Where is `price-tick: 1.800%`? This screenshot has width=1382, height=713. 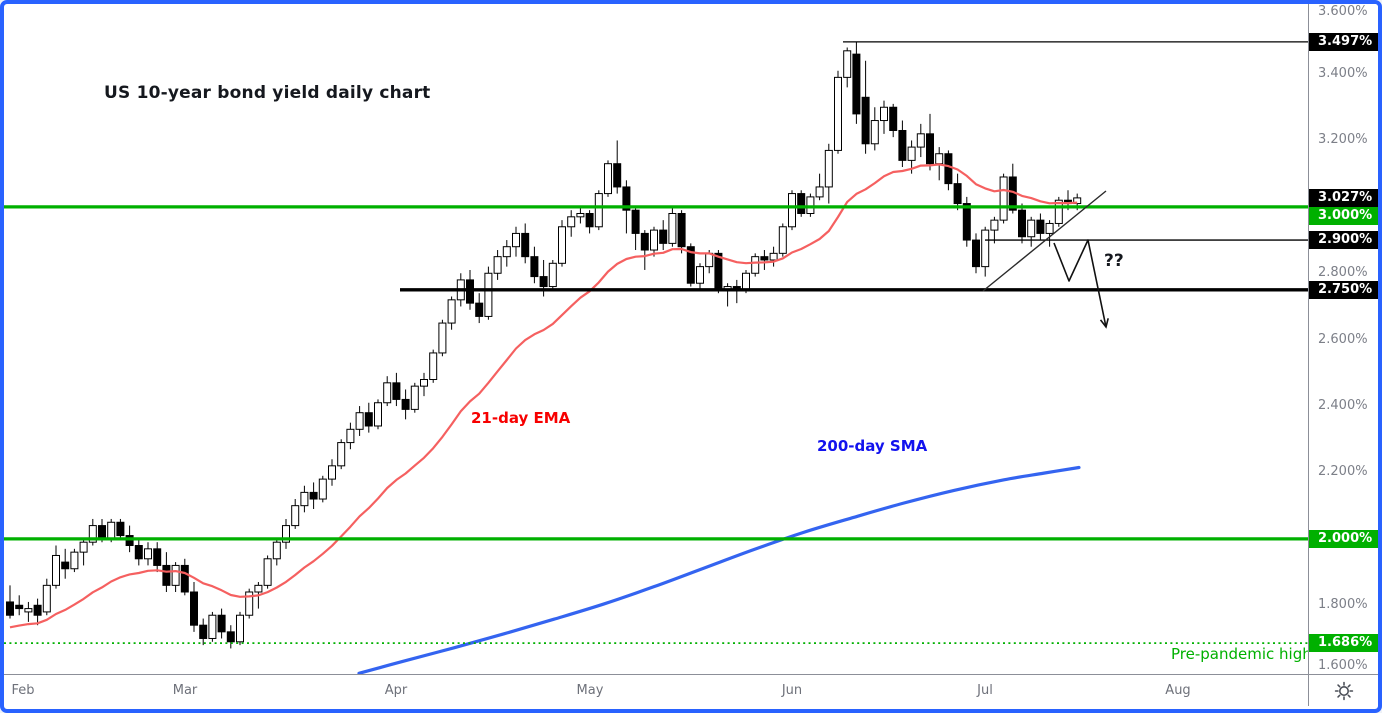
price-tick: 1.800% is located at coordinates (1343, 605).